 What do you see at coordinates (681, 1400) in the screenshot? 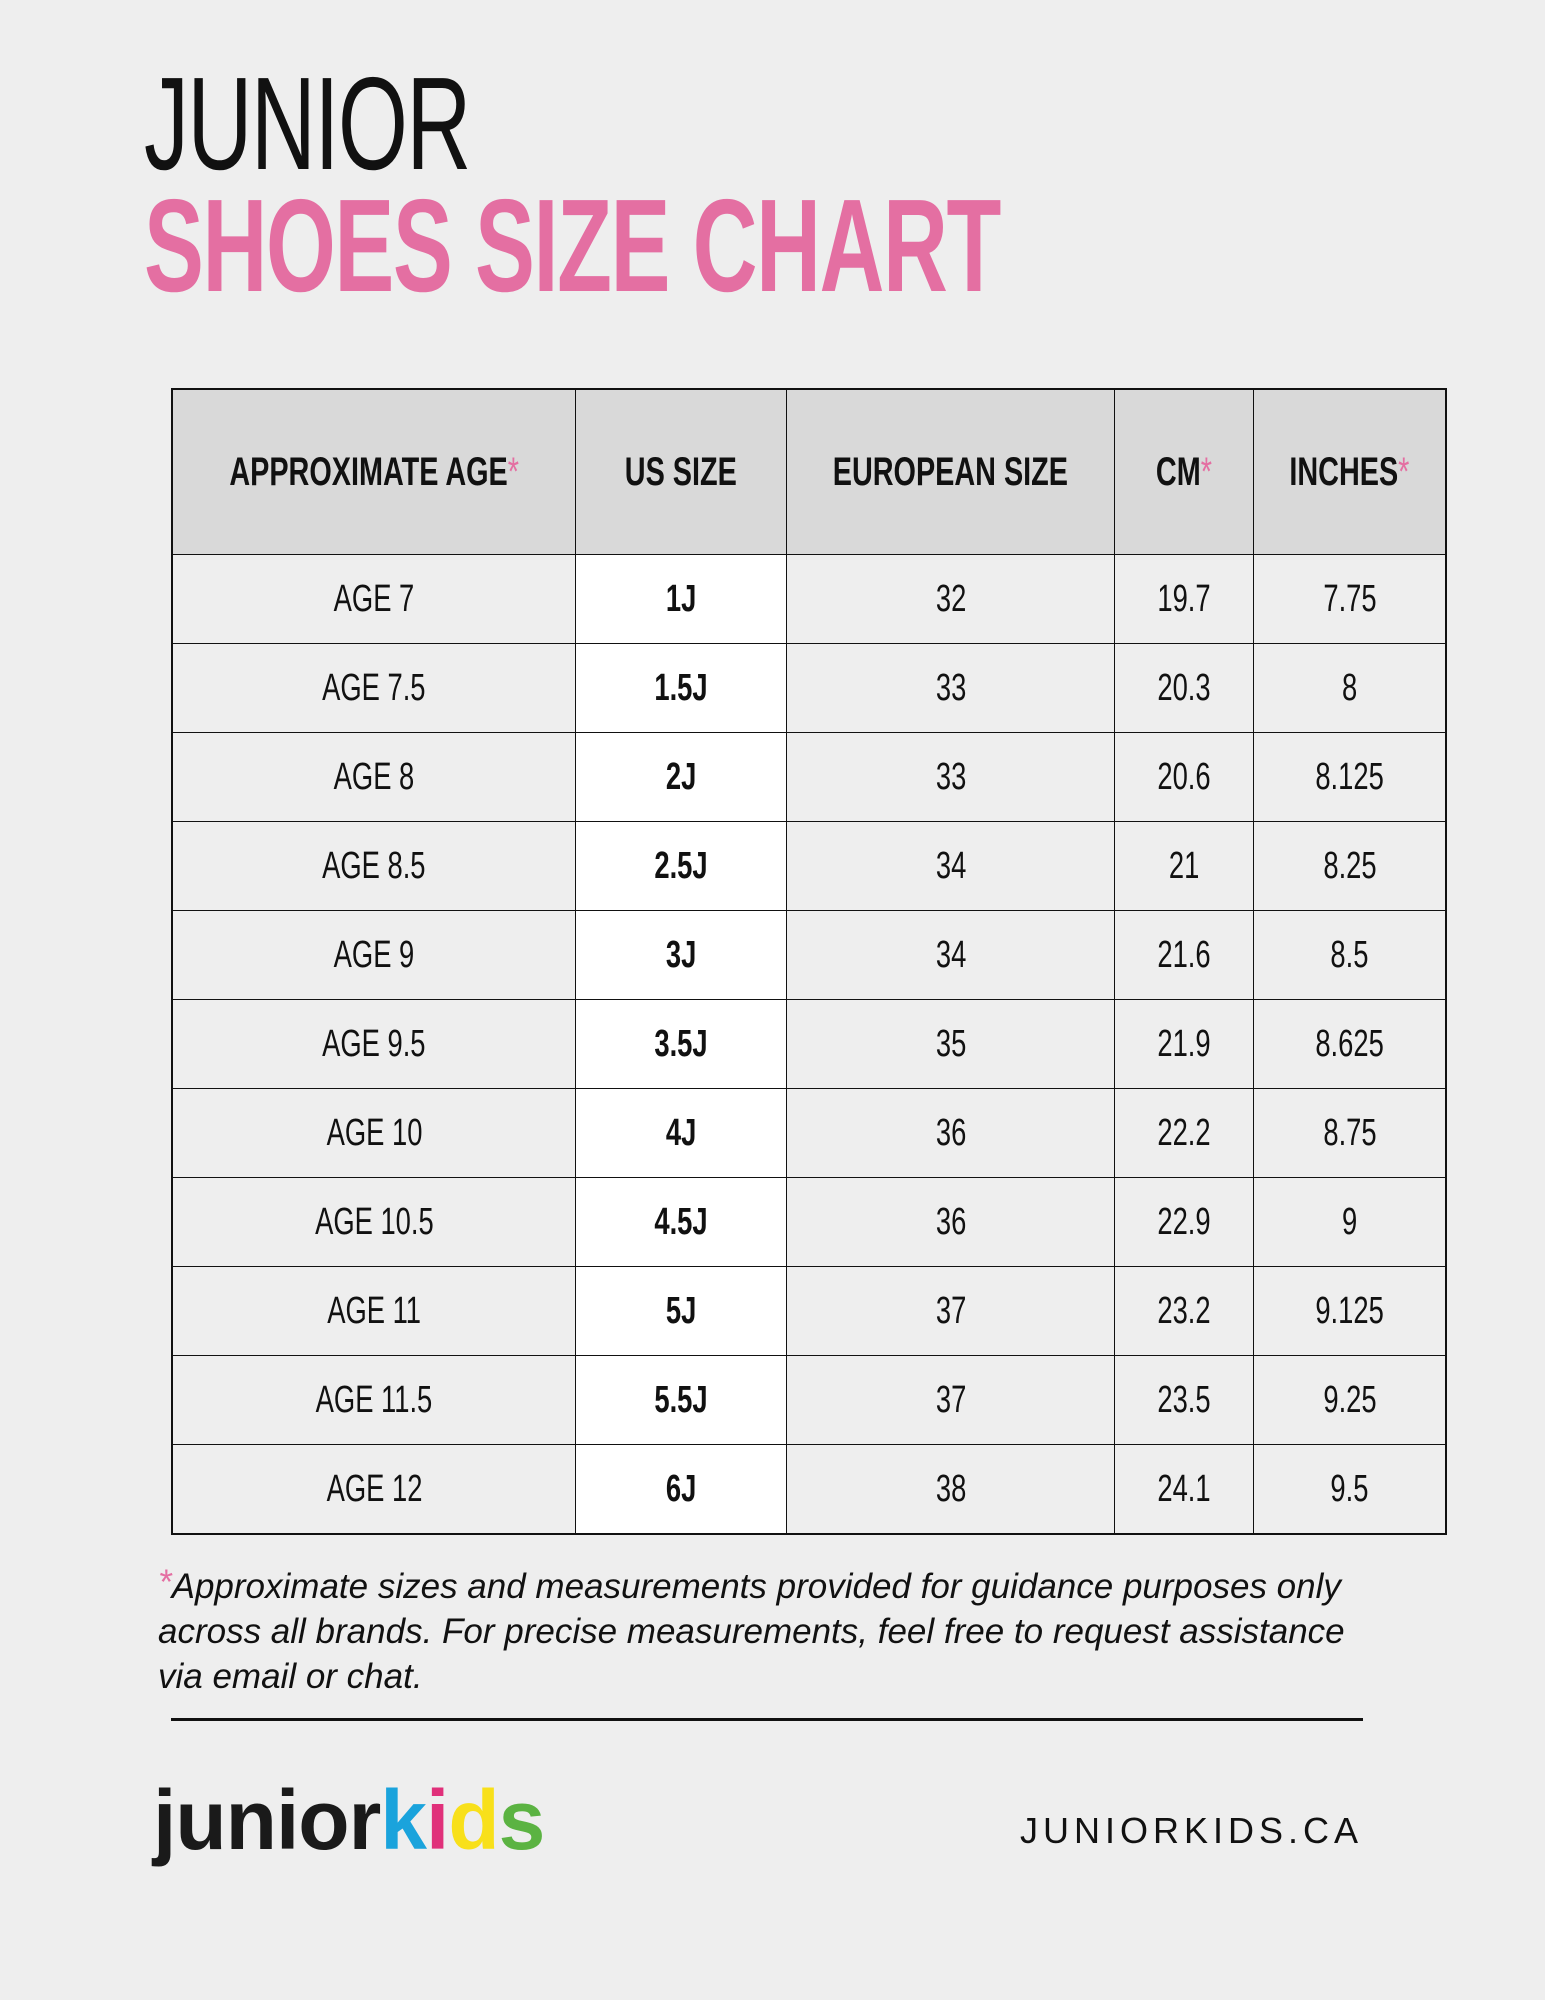
I see `us-size-cell: 5.5J` at bounding box center [681, 1400].